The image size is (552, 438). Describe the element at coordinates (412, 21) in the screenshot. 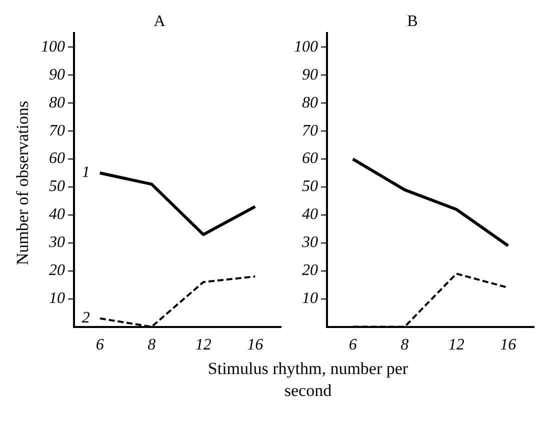

I see `chart-title: B` at that location.